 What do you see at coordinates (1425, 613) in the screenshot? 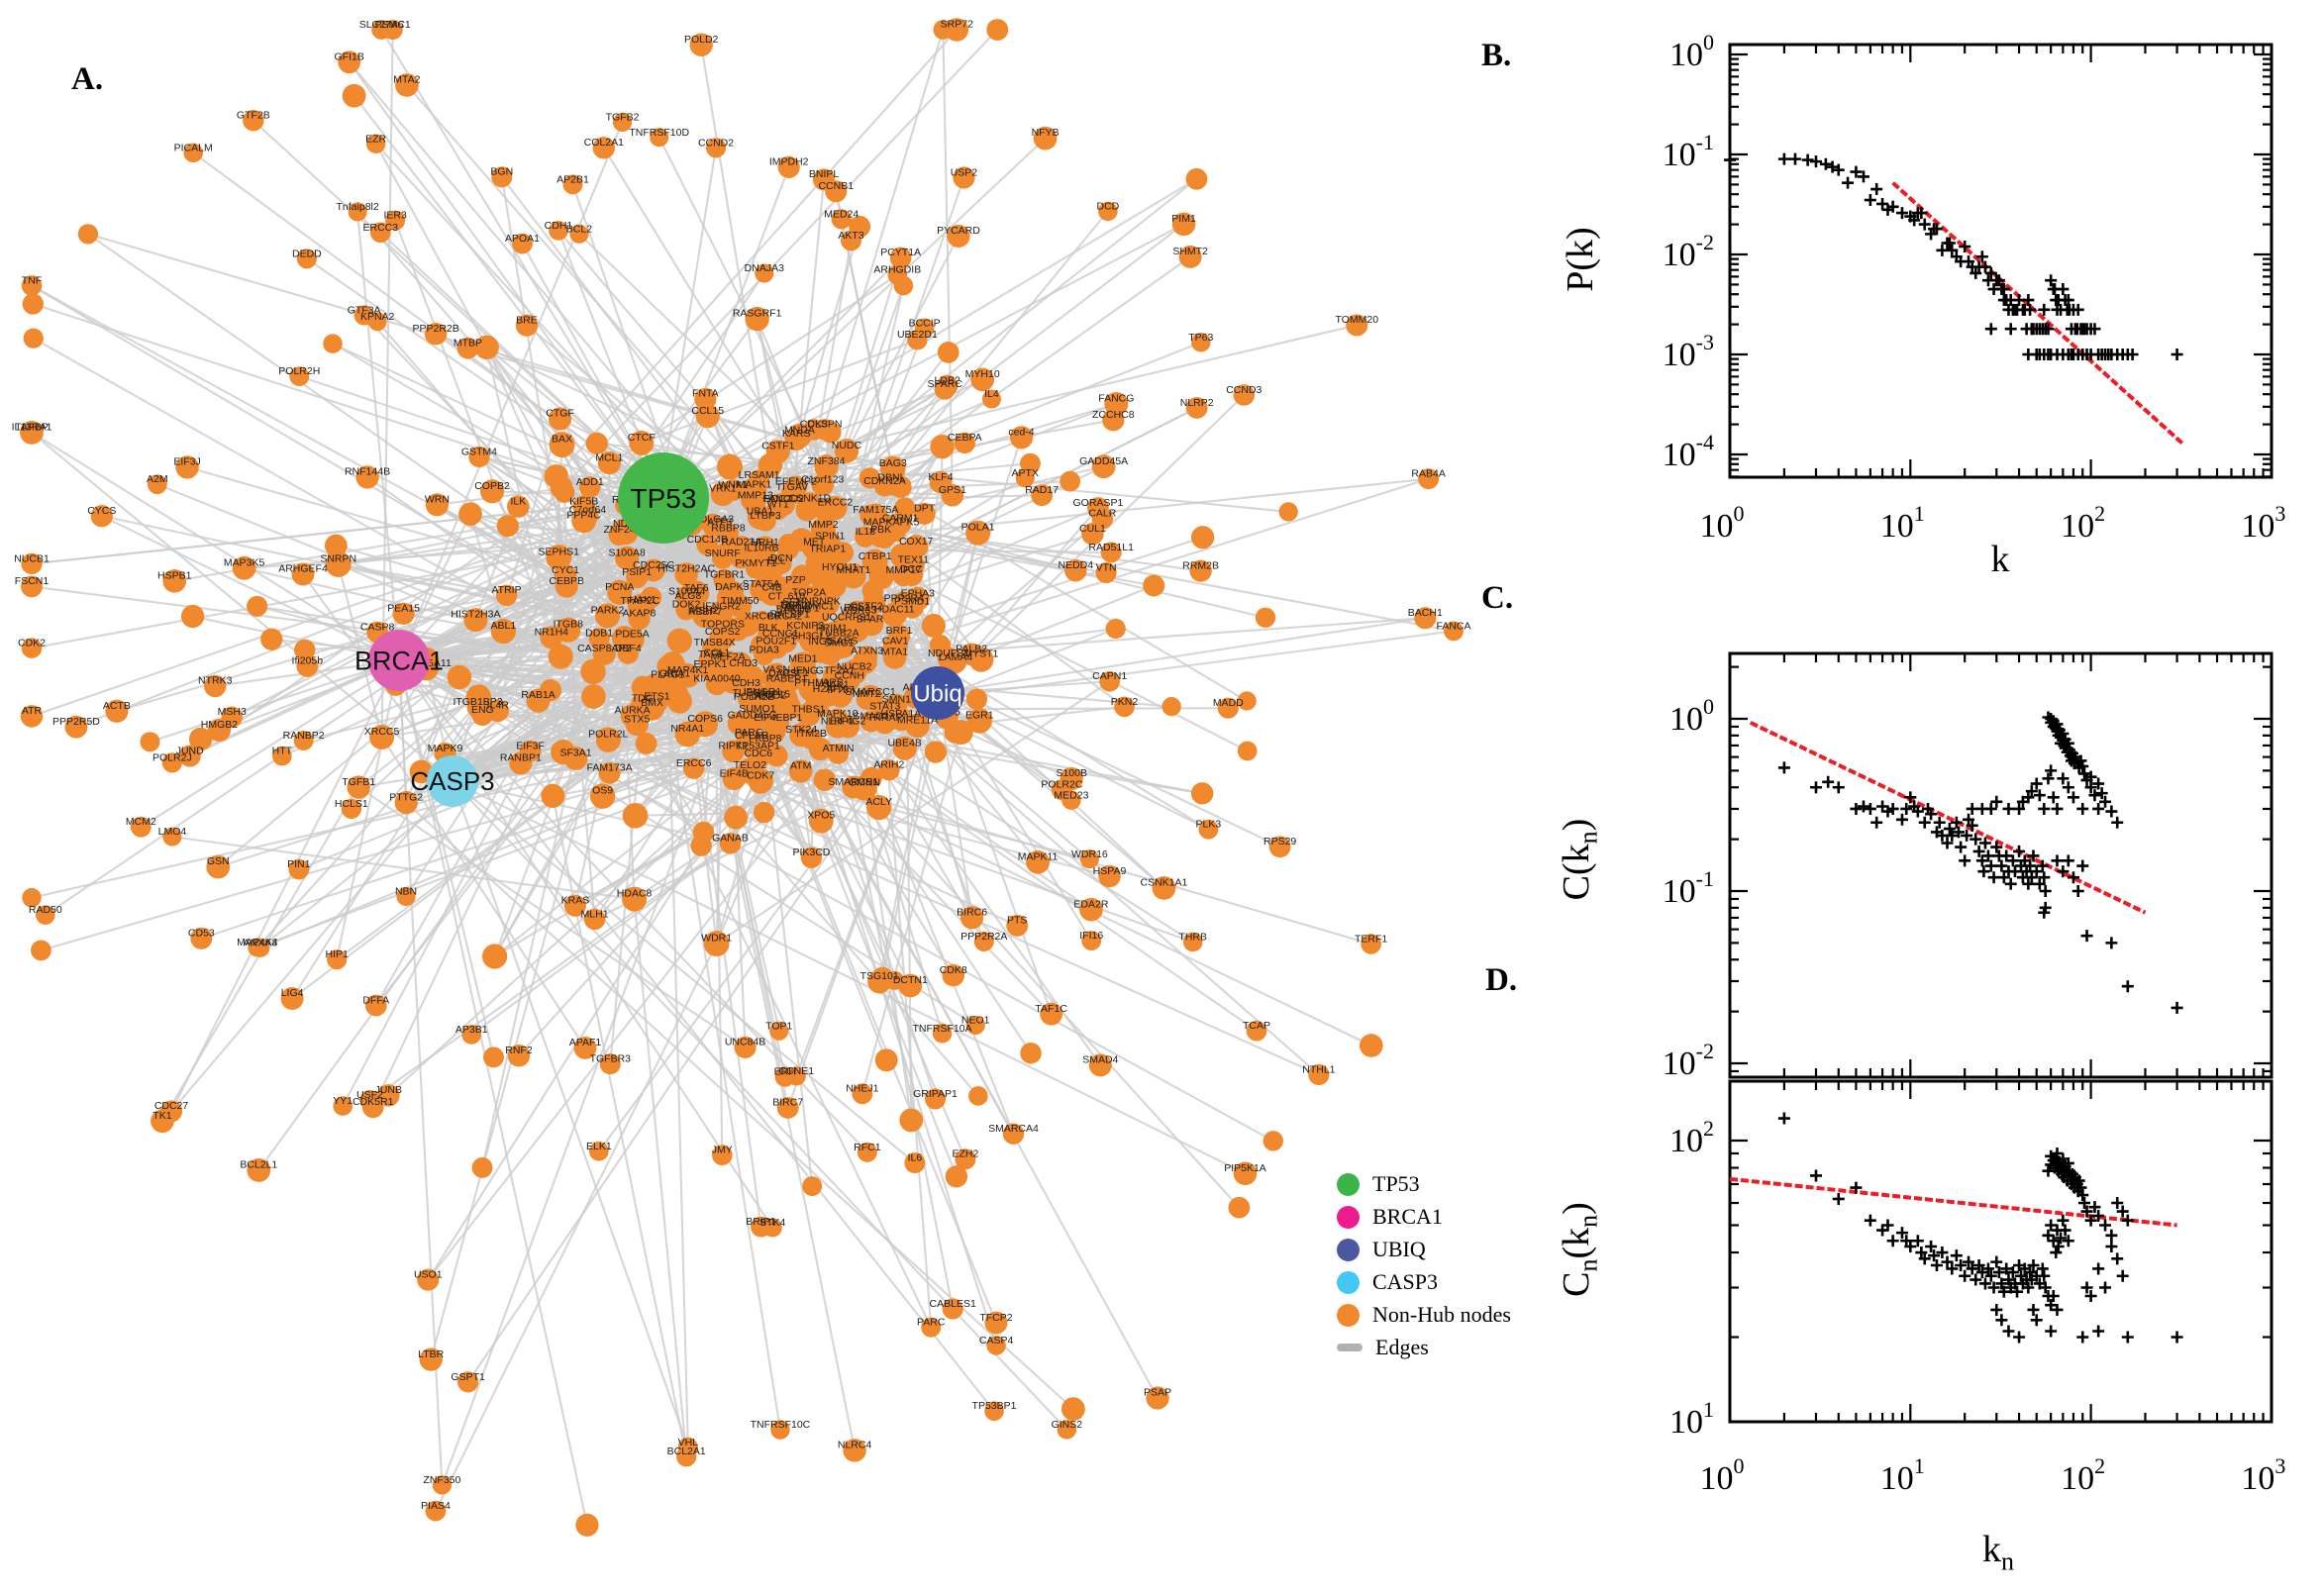
I see `node-label: BACH1` at bounding box center [1425, 613].